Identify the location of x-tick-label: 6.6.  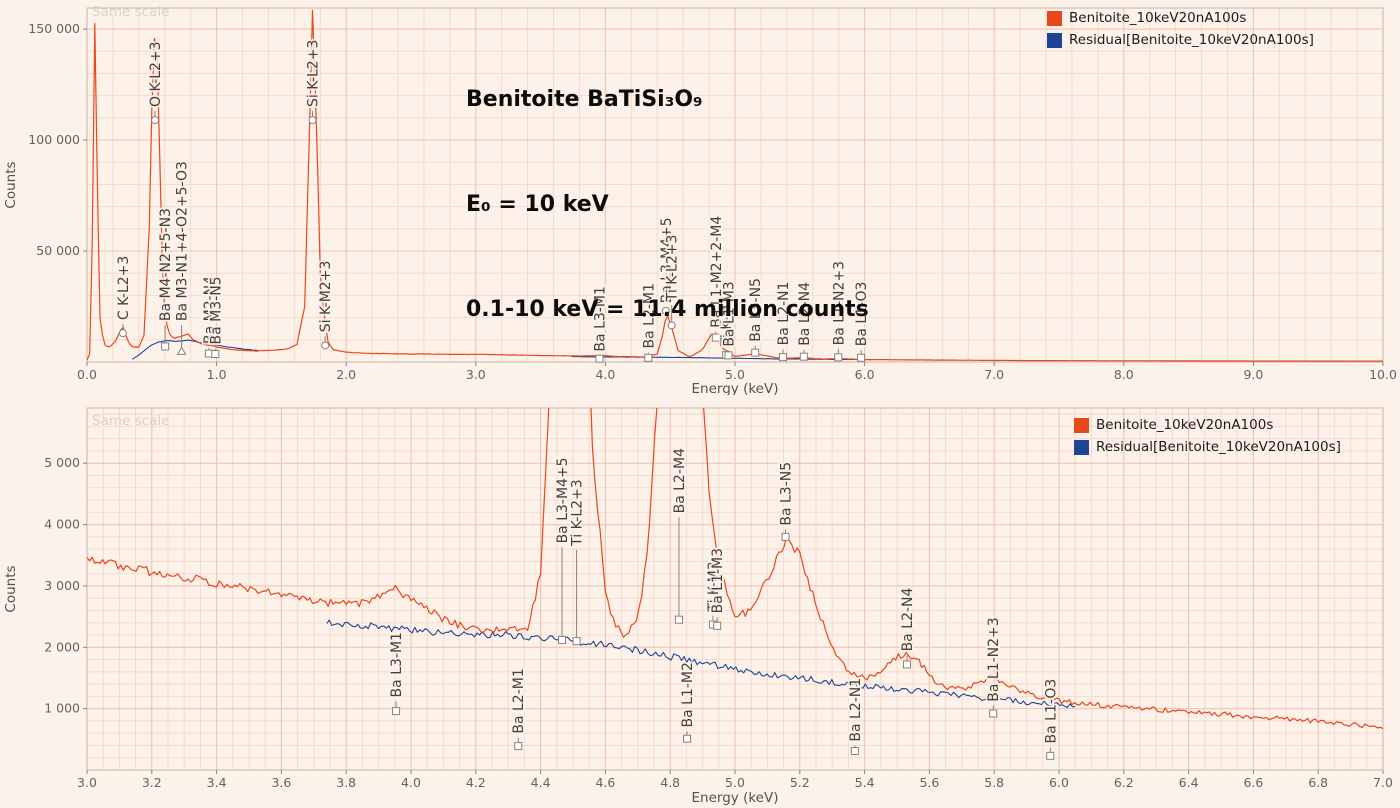
(1253, 782).